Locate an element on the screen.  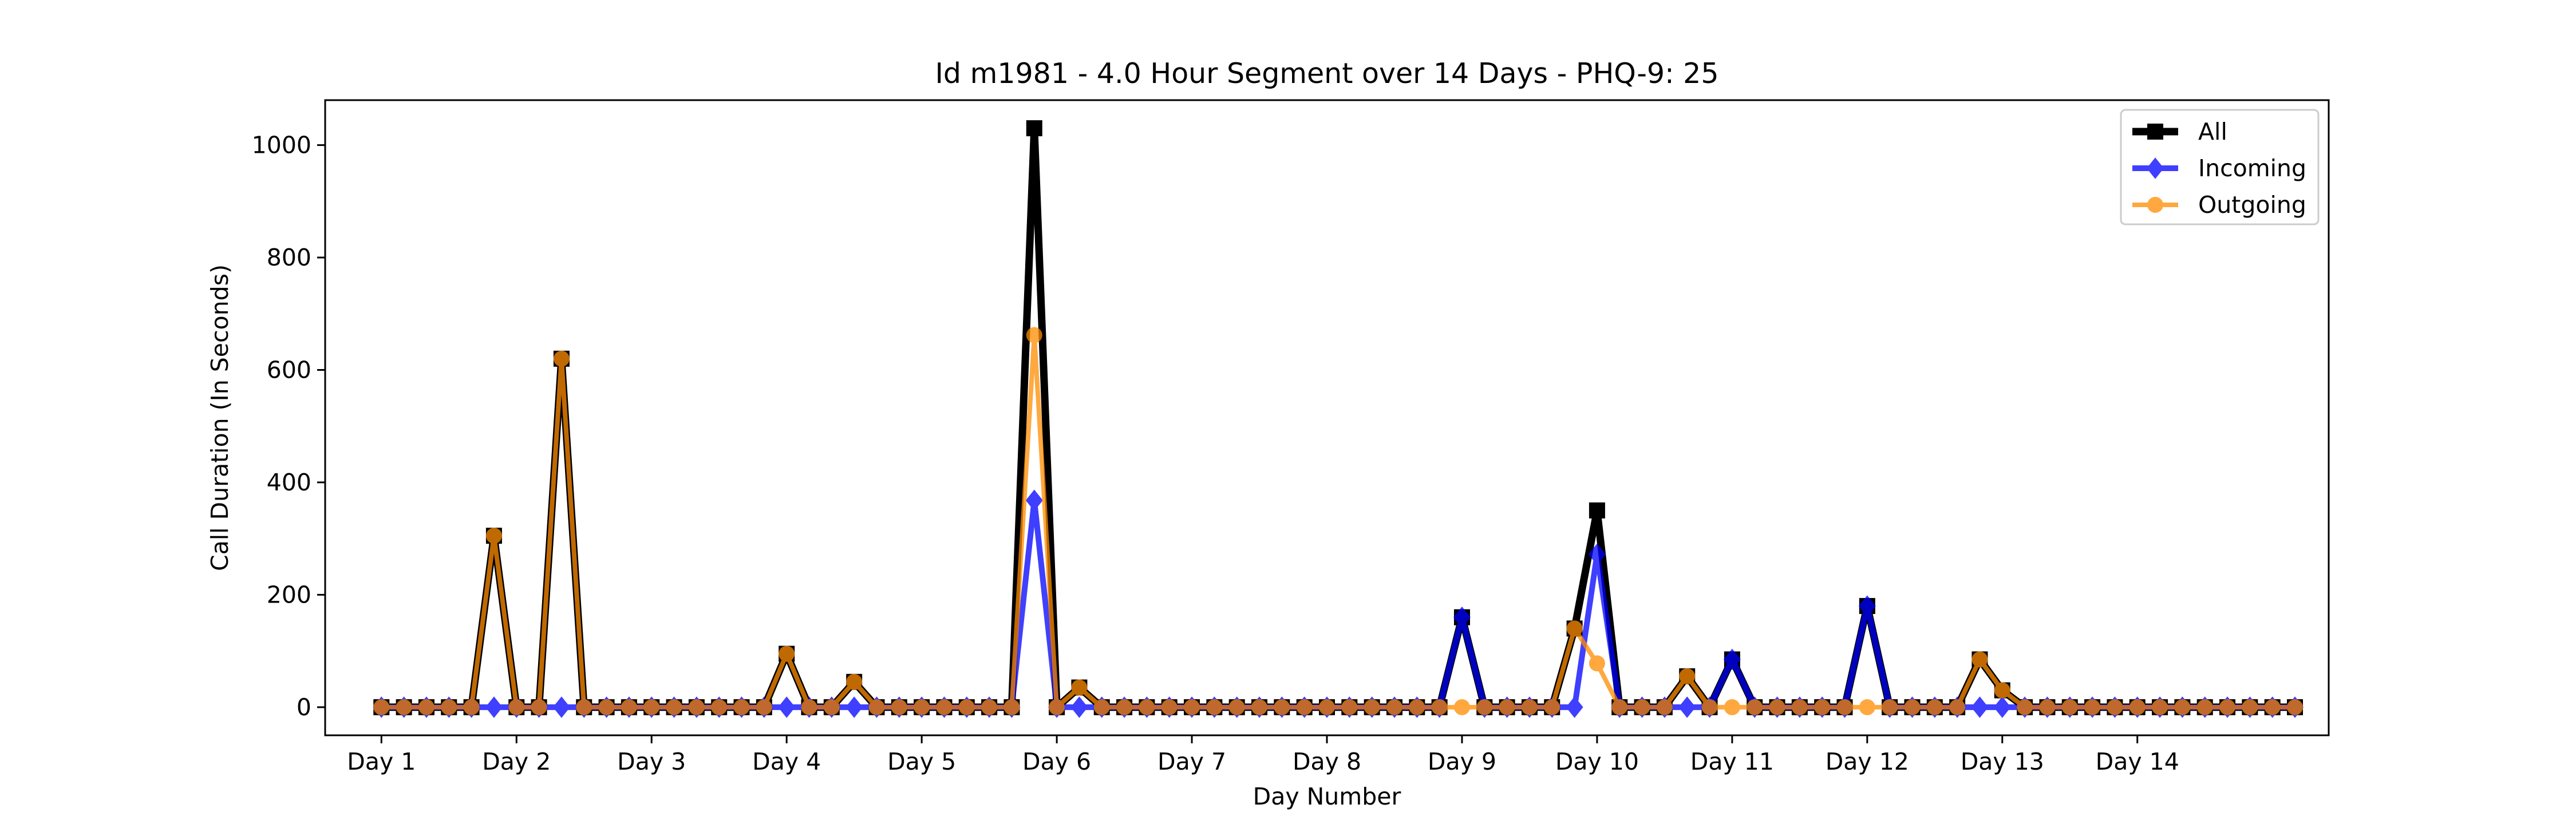
legend-box is located at coordinates (2220, 167).